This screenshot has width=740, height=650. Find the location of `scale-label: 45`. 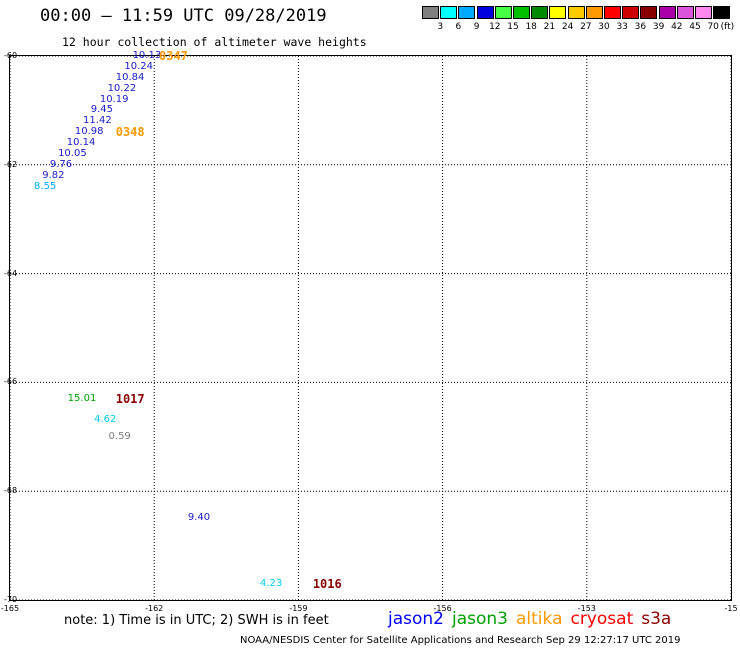

scale-label: 45 is located at coordinates (695, 27).